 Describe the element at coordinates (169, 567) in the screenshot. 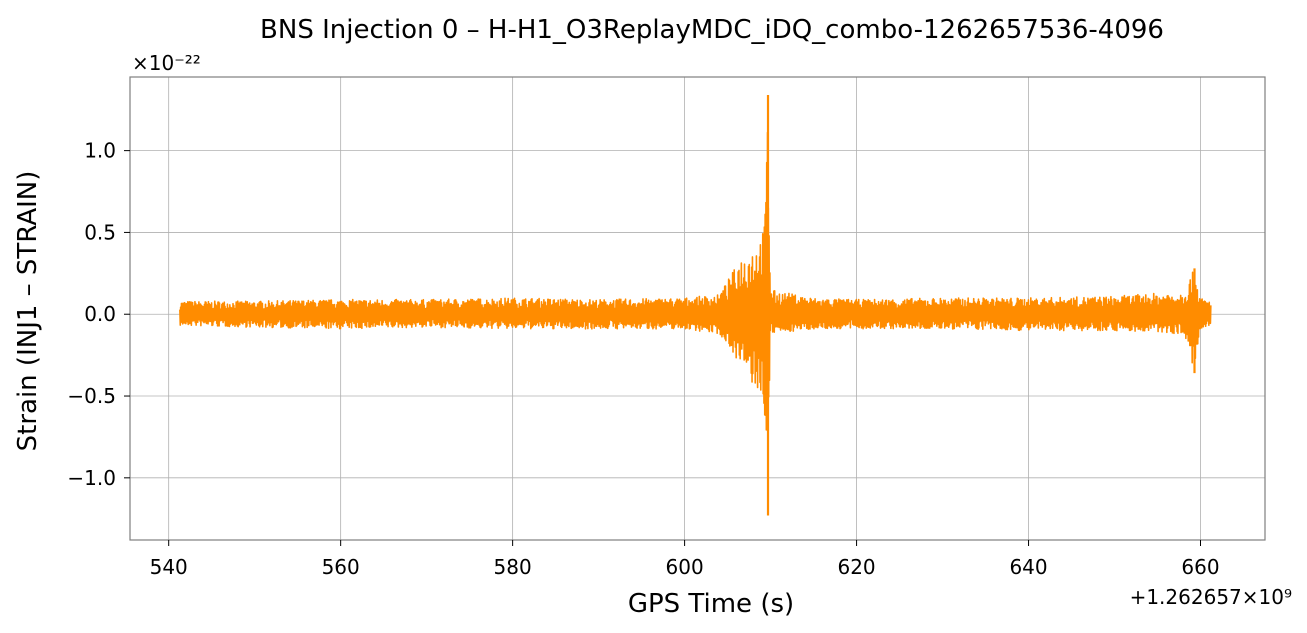

I see `x-tick-label: 540` at that location.